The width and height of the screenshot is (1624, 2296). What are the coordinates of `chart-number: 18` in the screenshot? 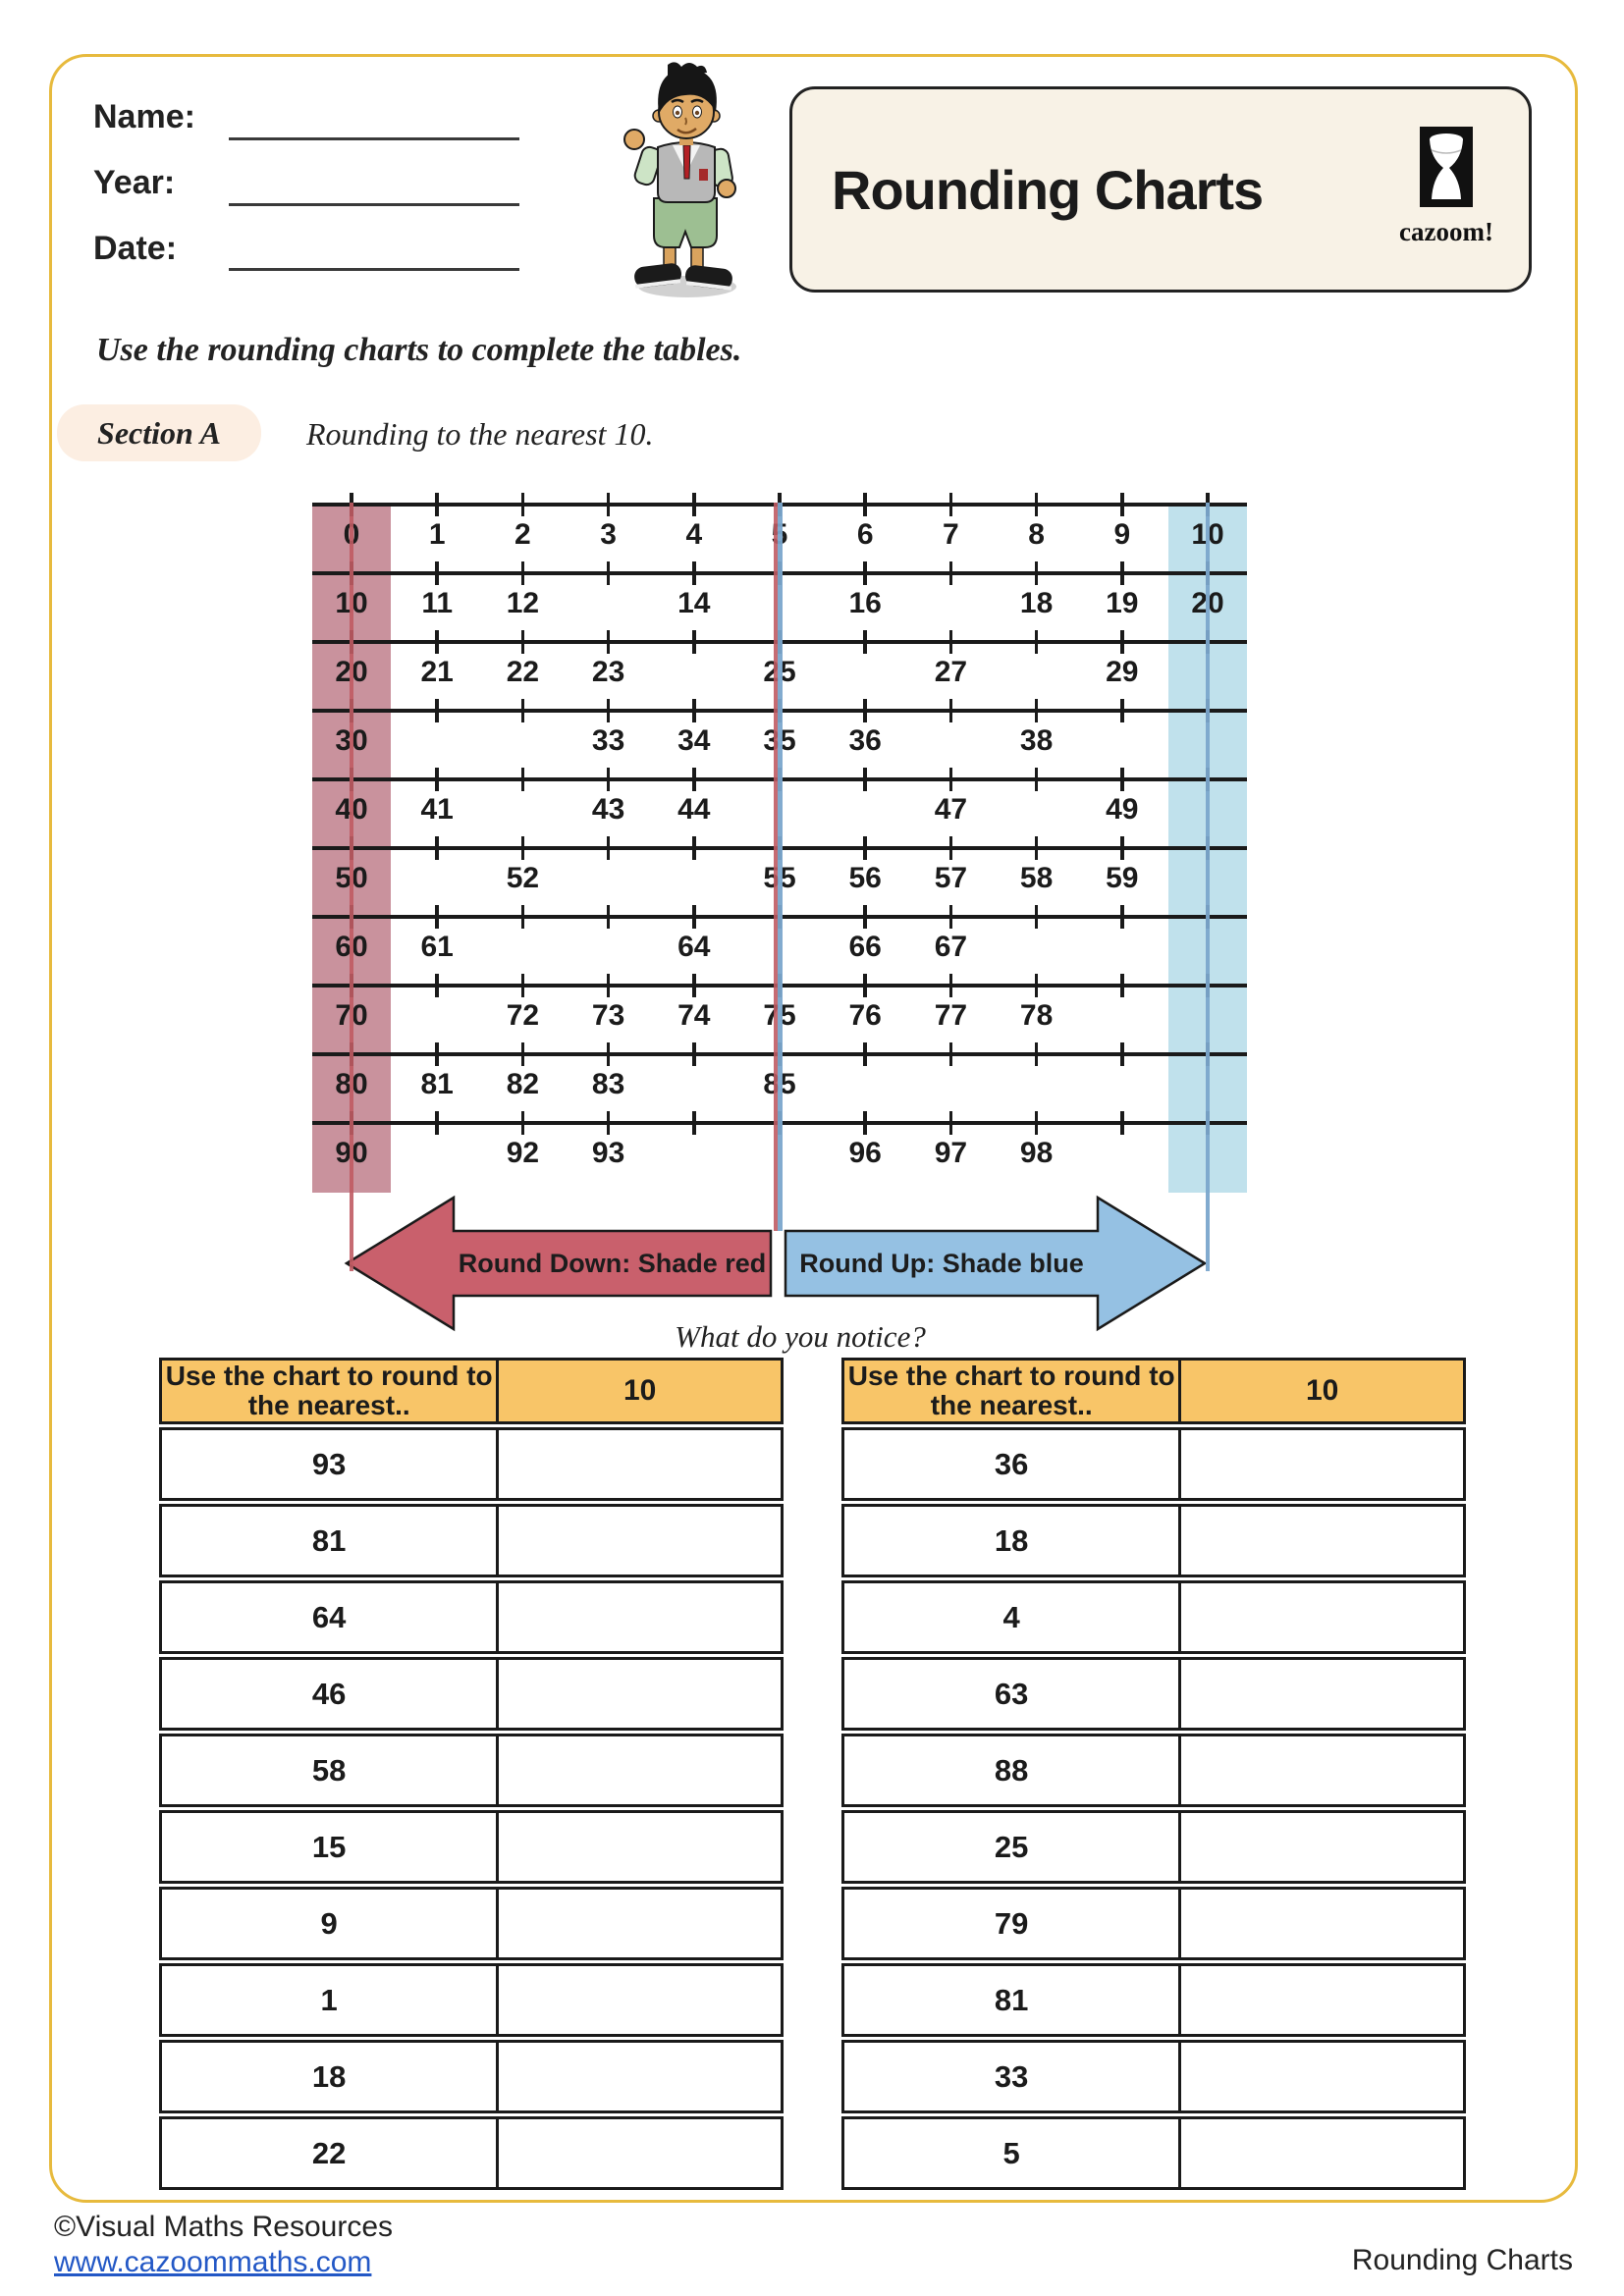 It's located at (1036, 603).